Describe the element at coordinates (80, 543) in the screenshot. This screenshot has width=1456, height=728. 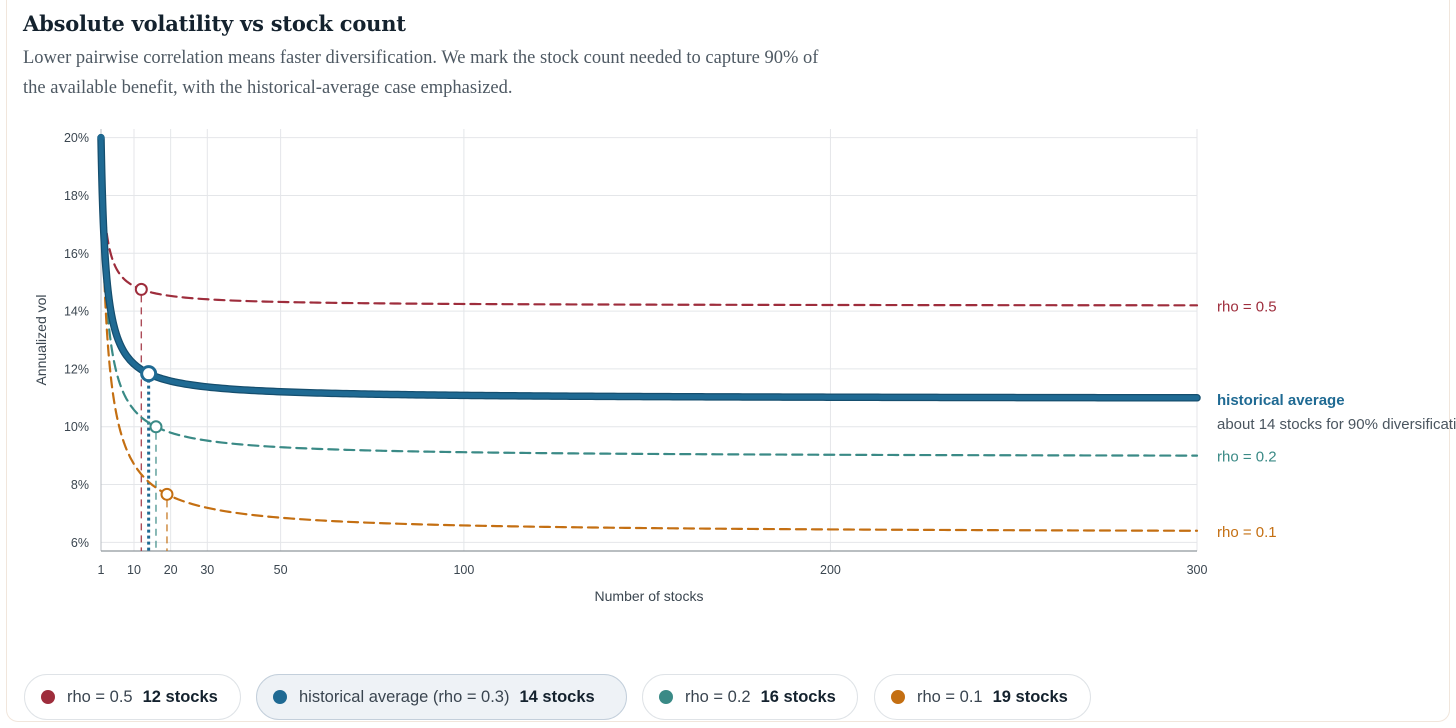
I see `y-tick-label: 6%` at that location.